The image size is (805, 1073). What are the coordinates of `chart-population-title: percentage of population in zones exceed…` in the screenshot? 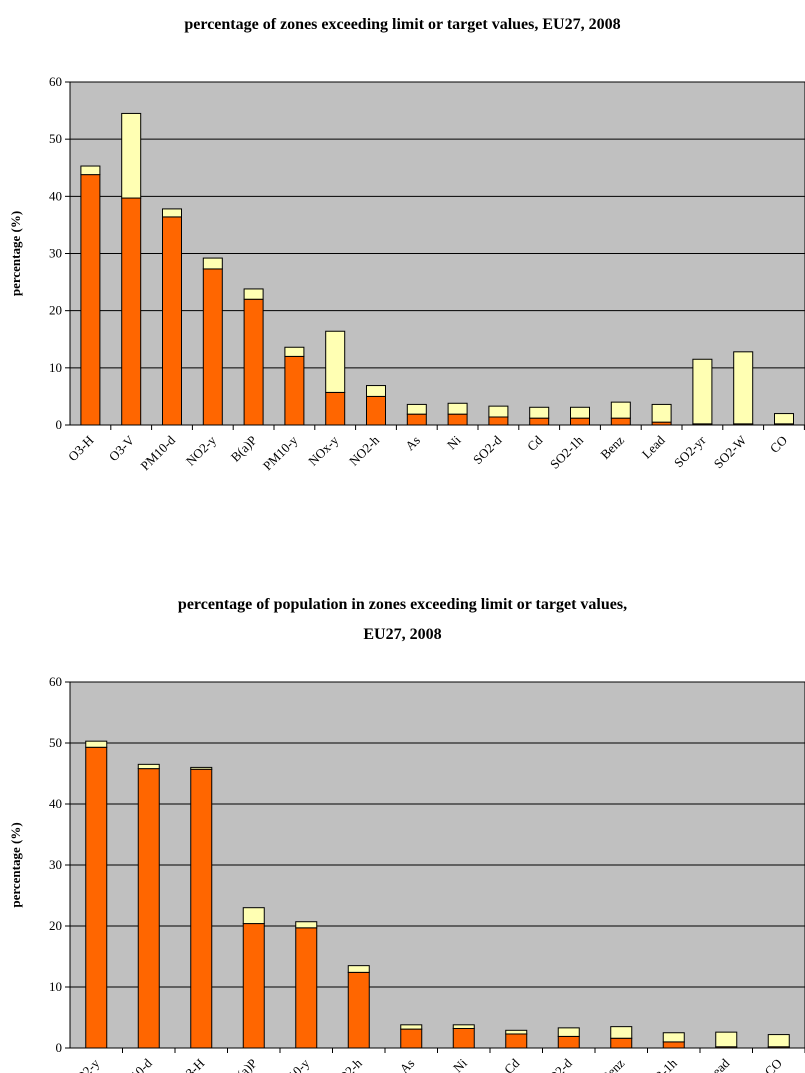 It's located at (402, 620).